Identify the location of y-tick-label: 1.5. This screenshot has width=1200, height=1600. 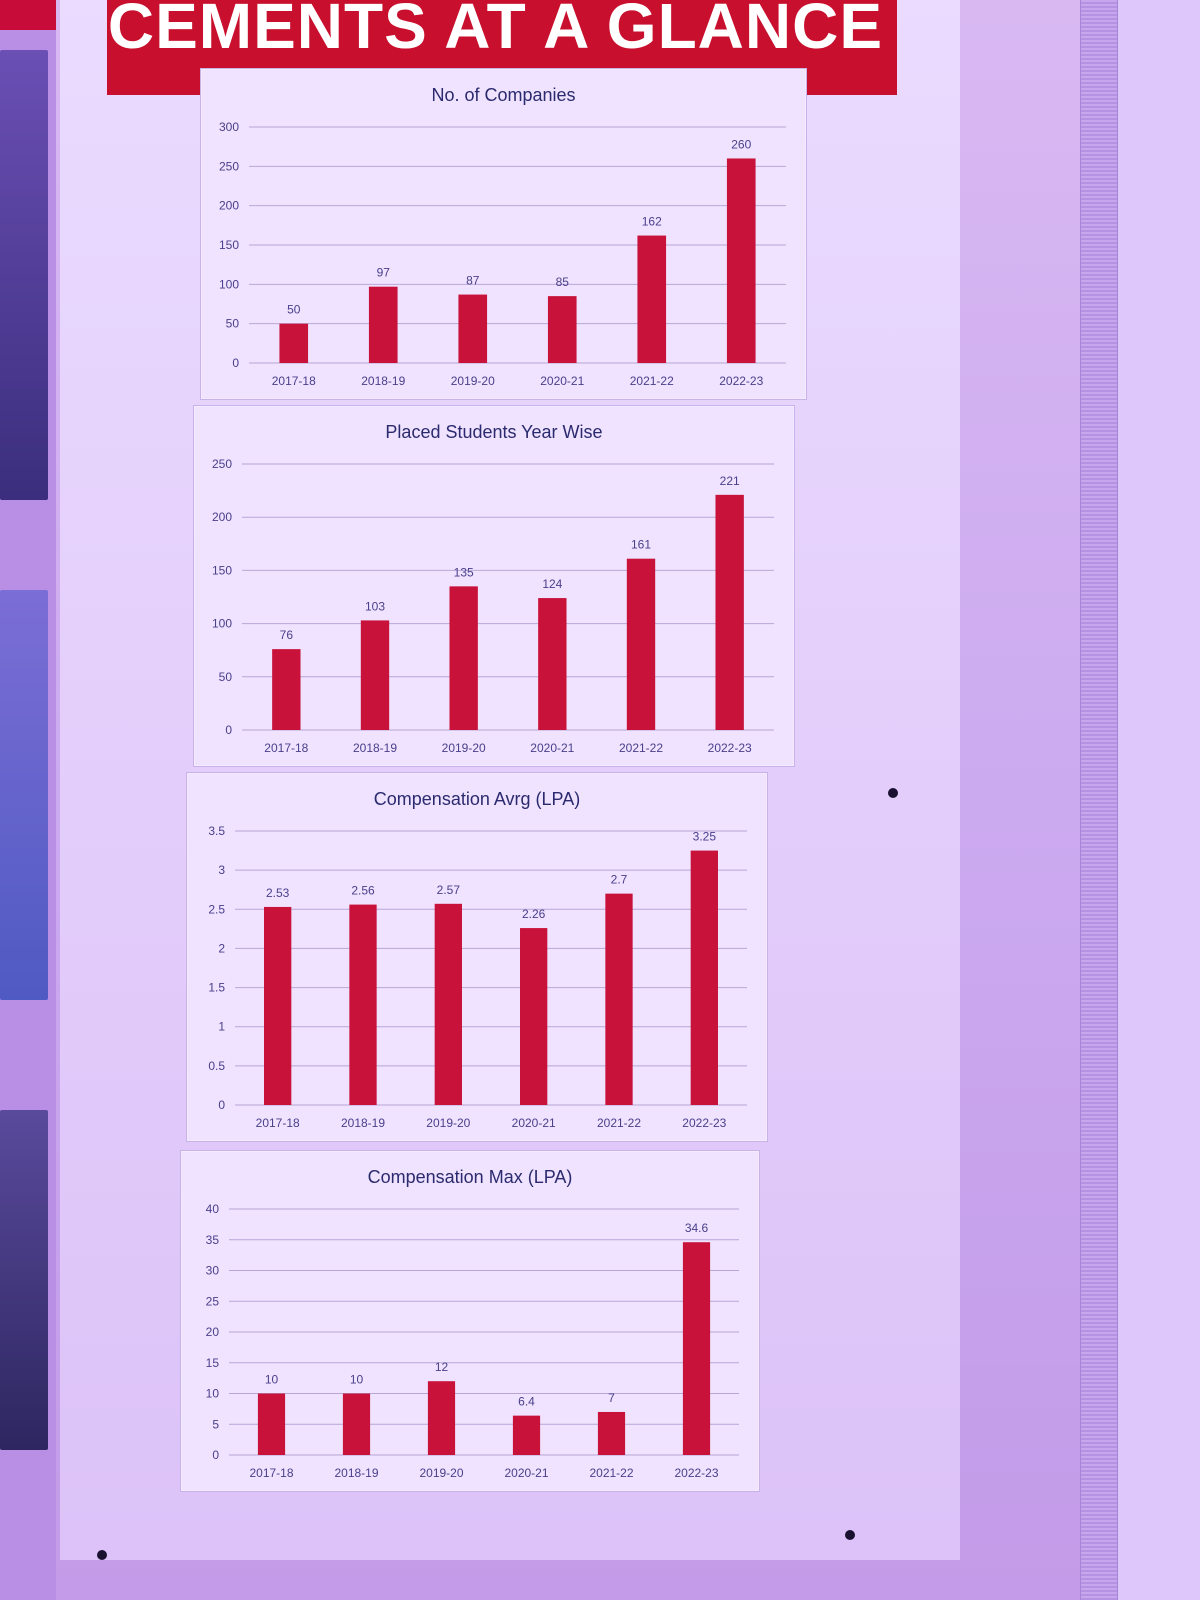
(216, 988).